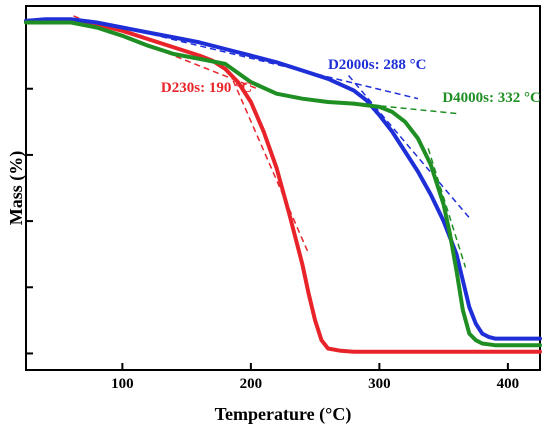 Image resolution: width=550 pixels, height=445 pixels. What do you see at coordinates (447, 208) in the screenshot?
I see `tangent-line-d4000s` at bounding box center [447, 208].